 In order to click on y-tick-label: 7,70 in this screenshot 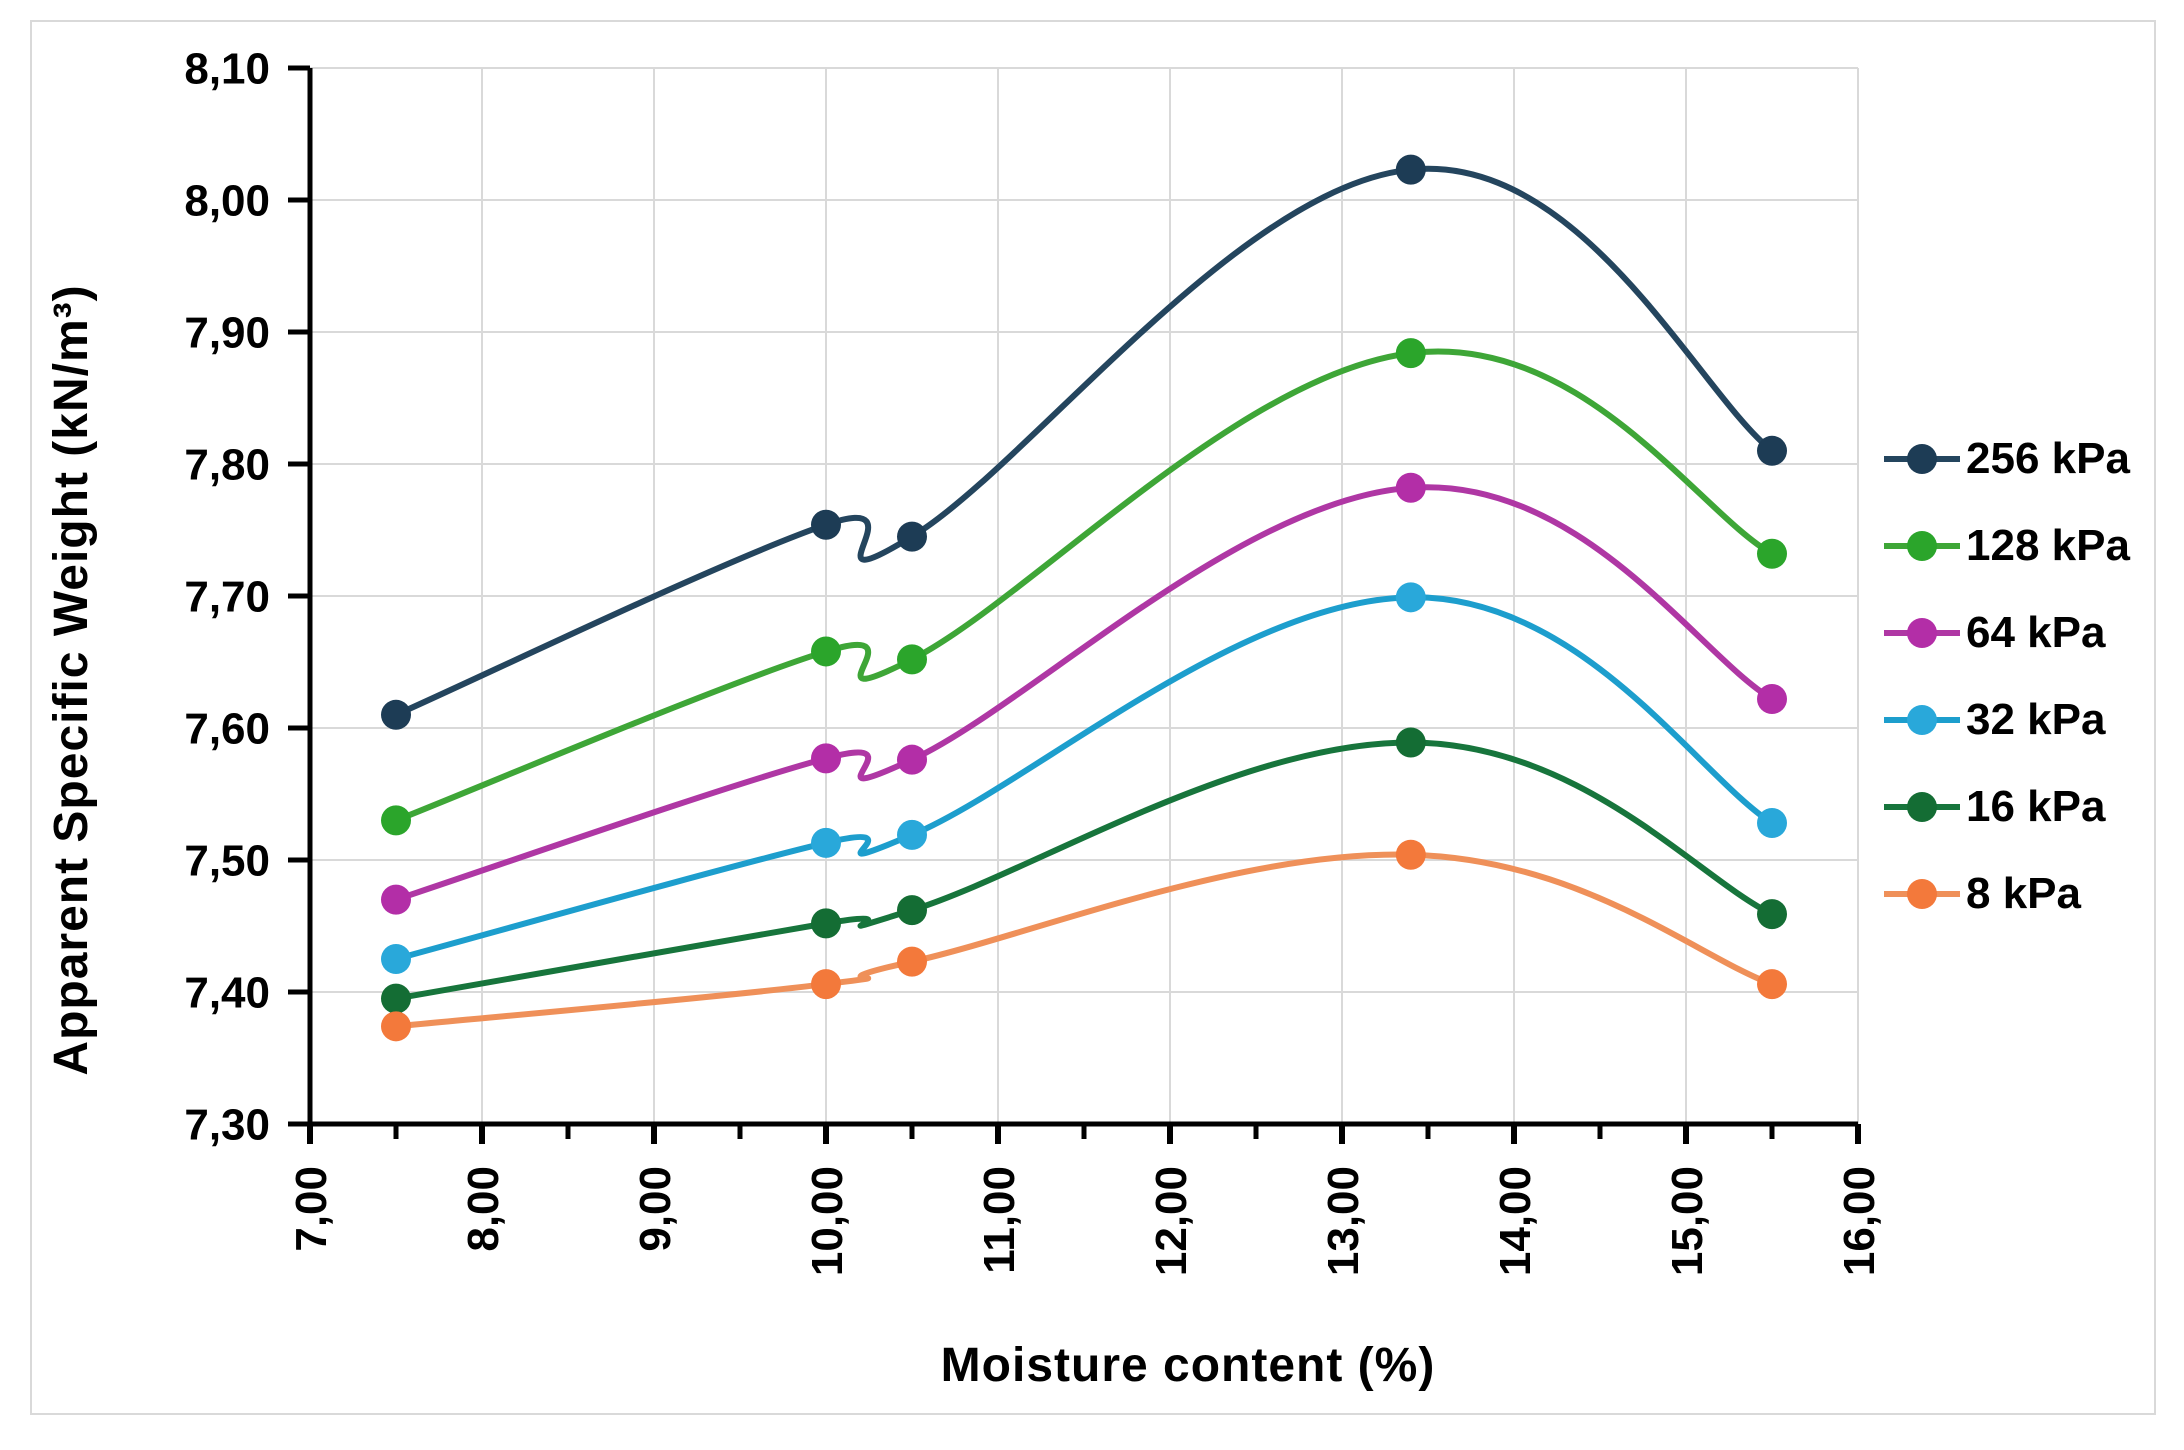, I will do `click(227, 596)`.